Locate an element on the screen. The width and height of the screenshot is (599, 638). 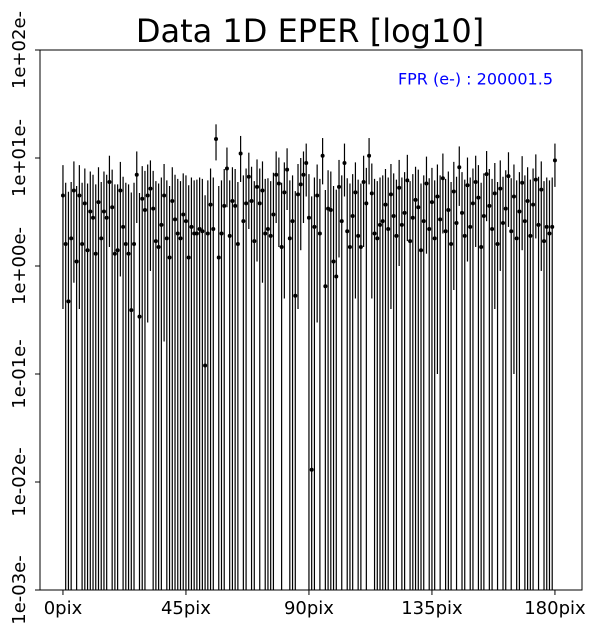
y-tick-label: 1e-02e- is located at coordinates (19, 482).